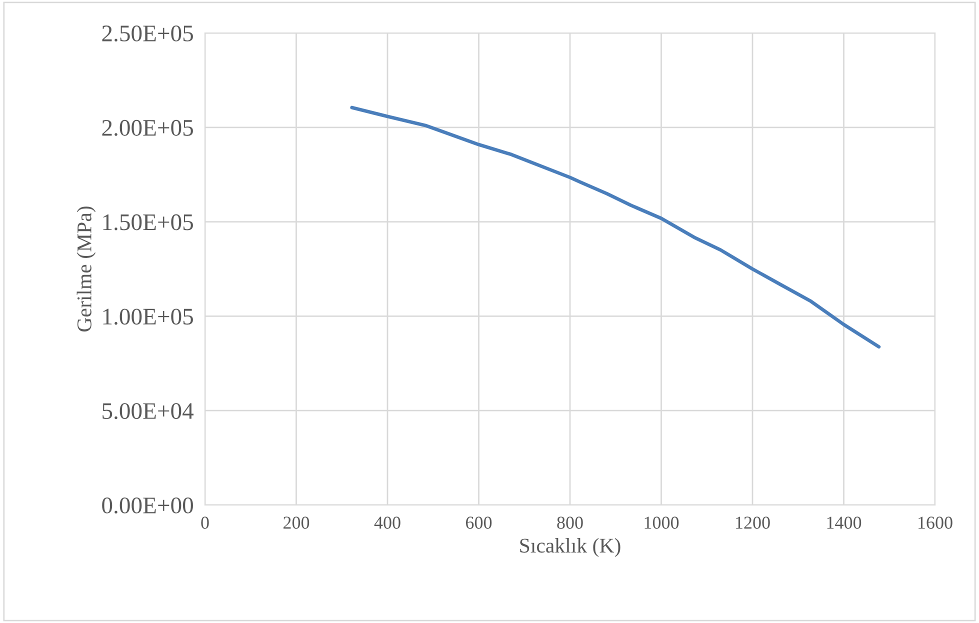 The height and width of the screenshot is (623, 979). What do you see at coordinates (147, 505) in the screenshot?
I see `y-tick-label: 0.00E+00` at bounding box center [147, 505].